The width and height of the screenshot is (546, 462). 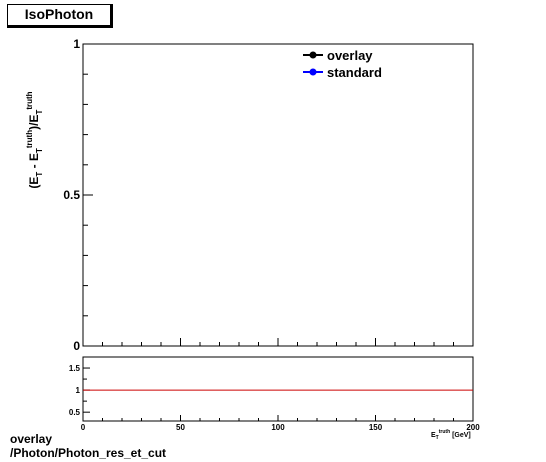 I want to click on plot-title: IsoPhoton, so click(x=59, y=14).